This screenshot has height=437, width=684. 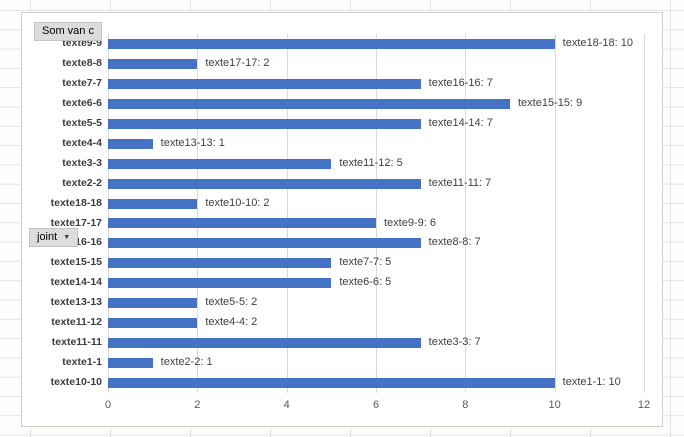 I want to click on category-axis-label: texte5-5, so click(x=82, y=122).